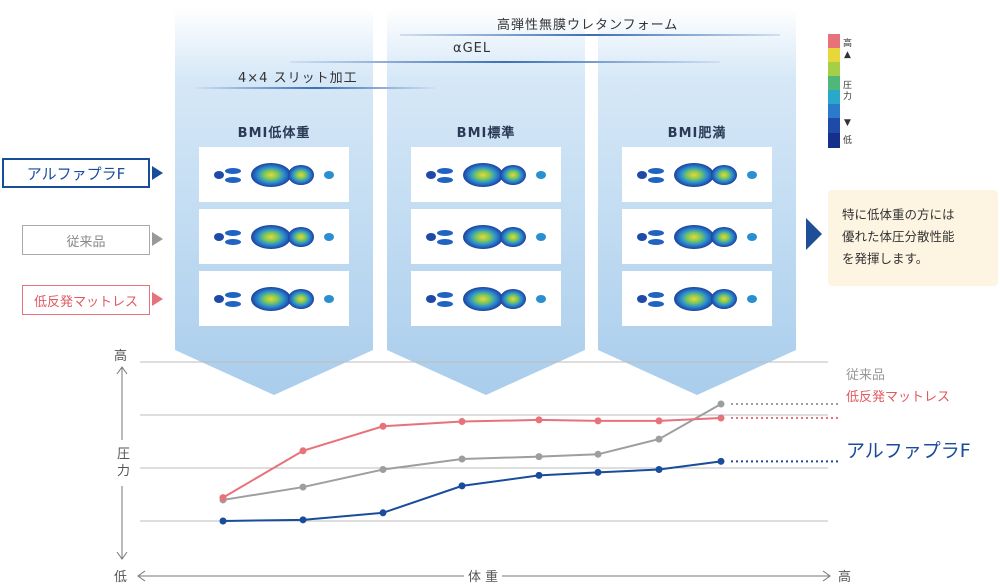  What do you see at coordinates (834, 91) in the screenshot?
I see `pressure-color-scale` at bounding box center [834, 91].